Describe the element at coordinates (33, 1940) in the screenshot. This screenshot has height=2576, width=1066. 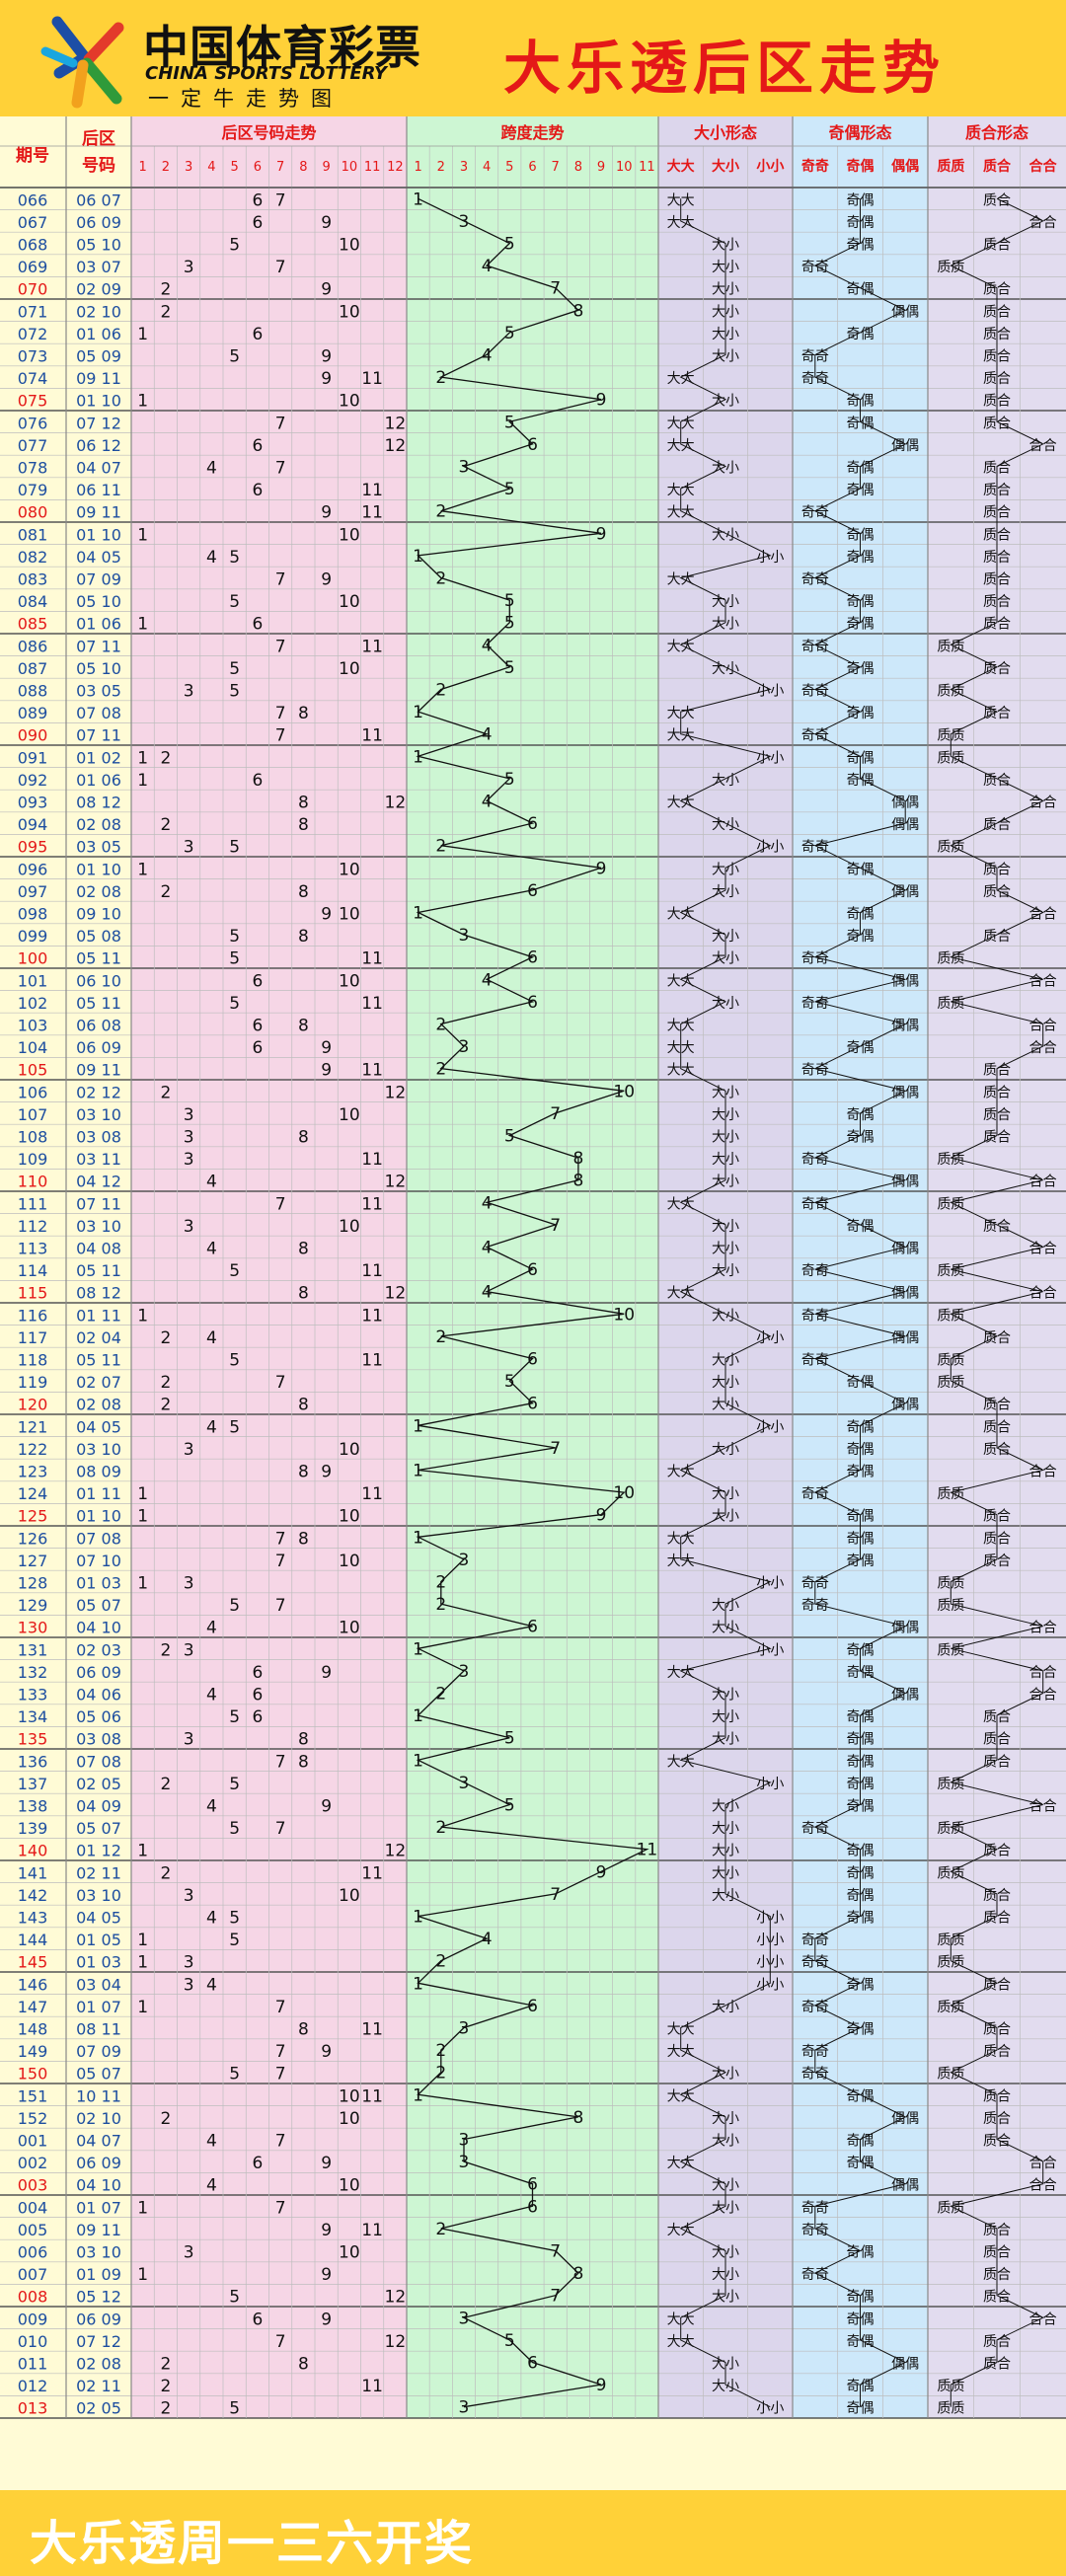
I see `issue-number: 144` at that location.